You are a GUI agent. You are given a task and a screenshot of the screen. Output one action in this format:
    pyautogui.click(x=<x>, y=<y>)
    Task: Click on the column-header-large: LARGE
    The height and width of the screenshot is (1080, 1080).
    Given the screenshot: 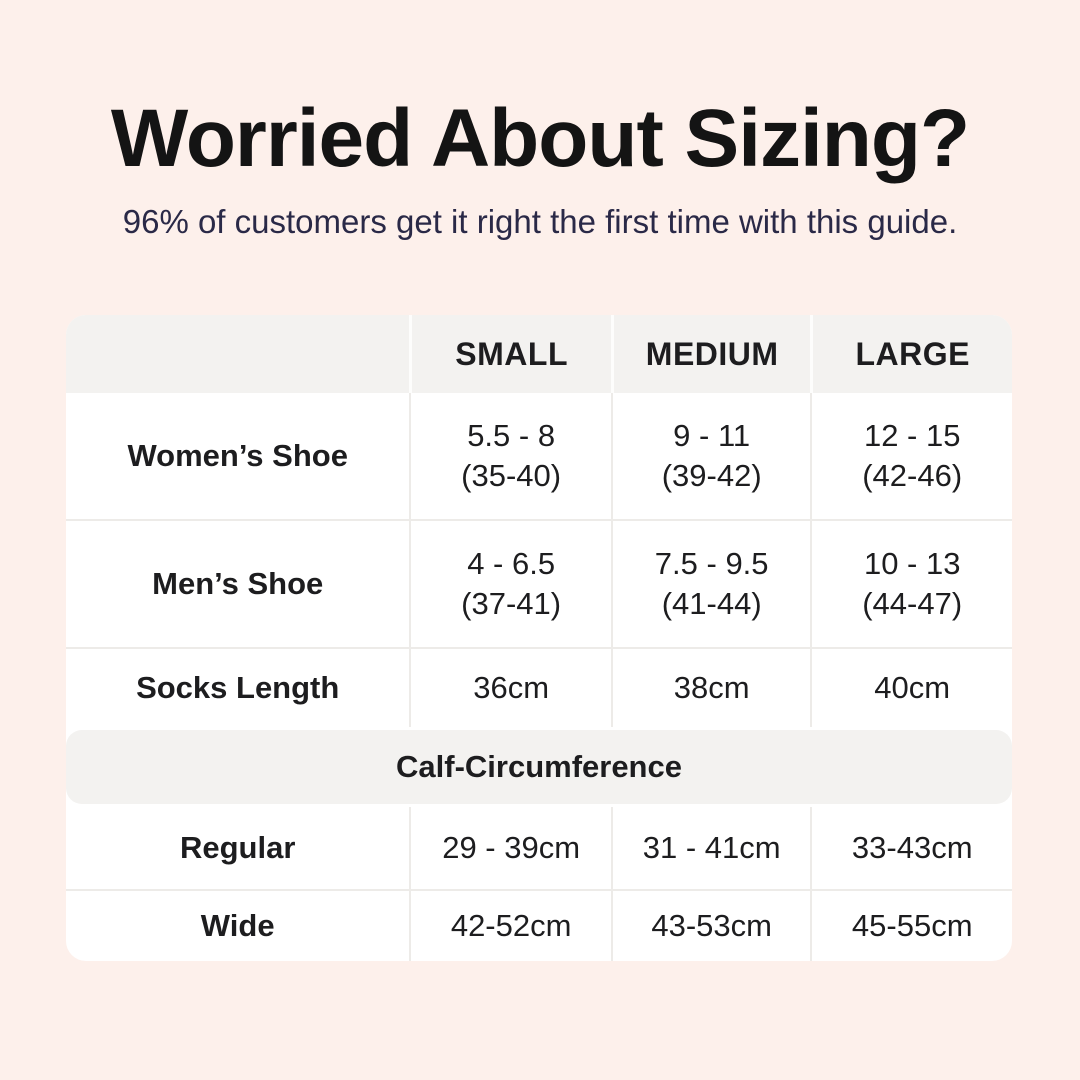 What is the action you would take?
    pyautogui.click(x=910, y=354)
    